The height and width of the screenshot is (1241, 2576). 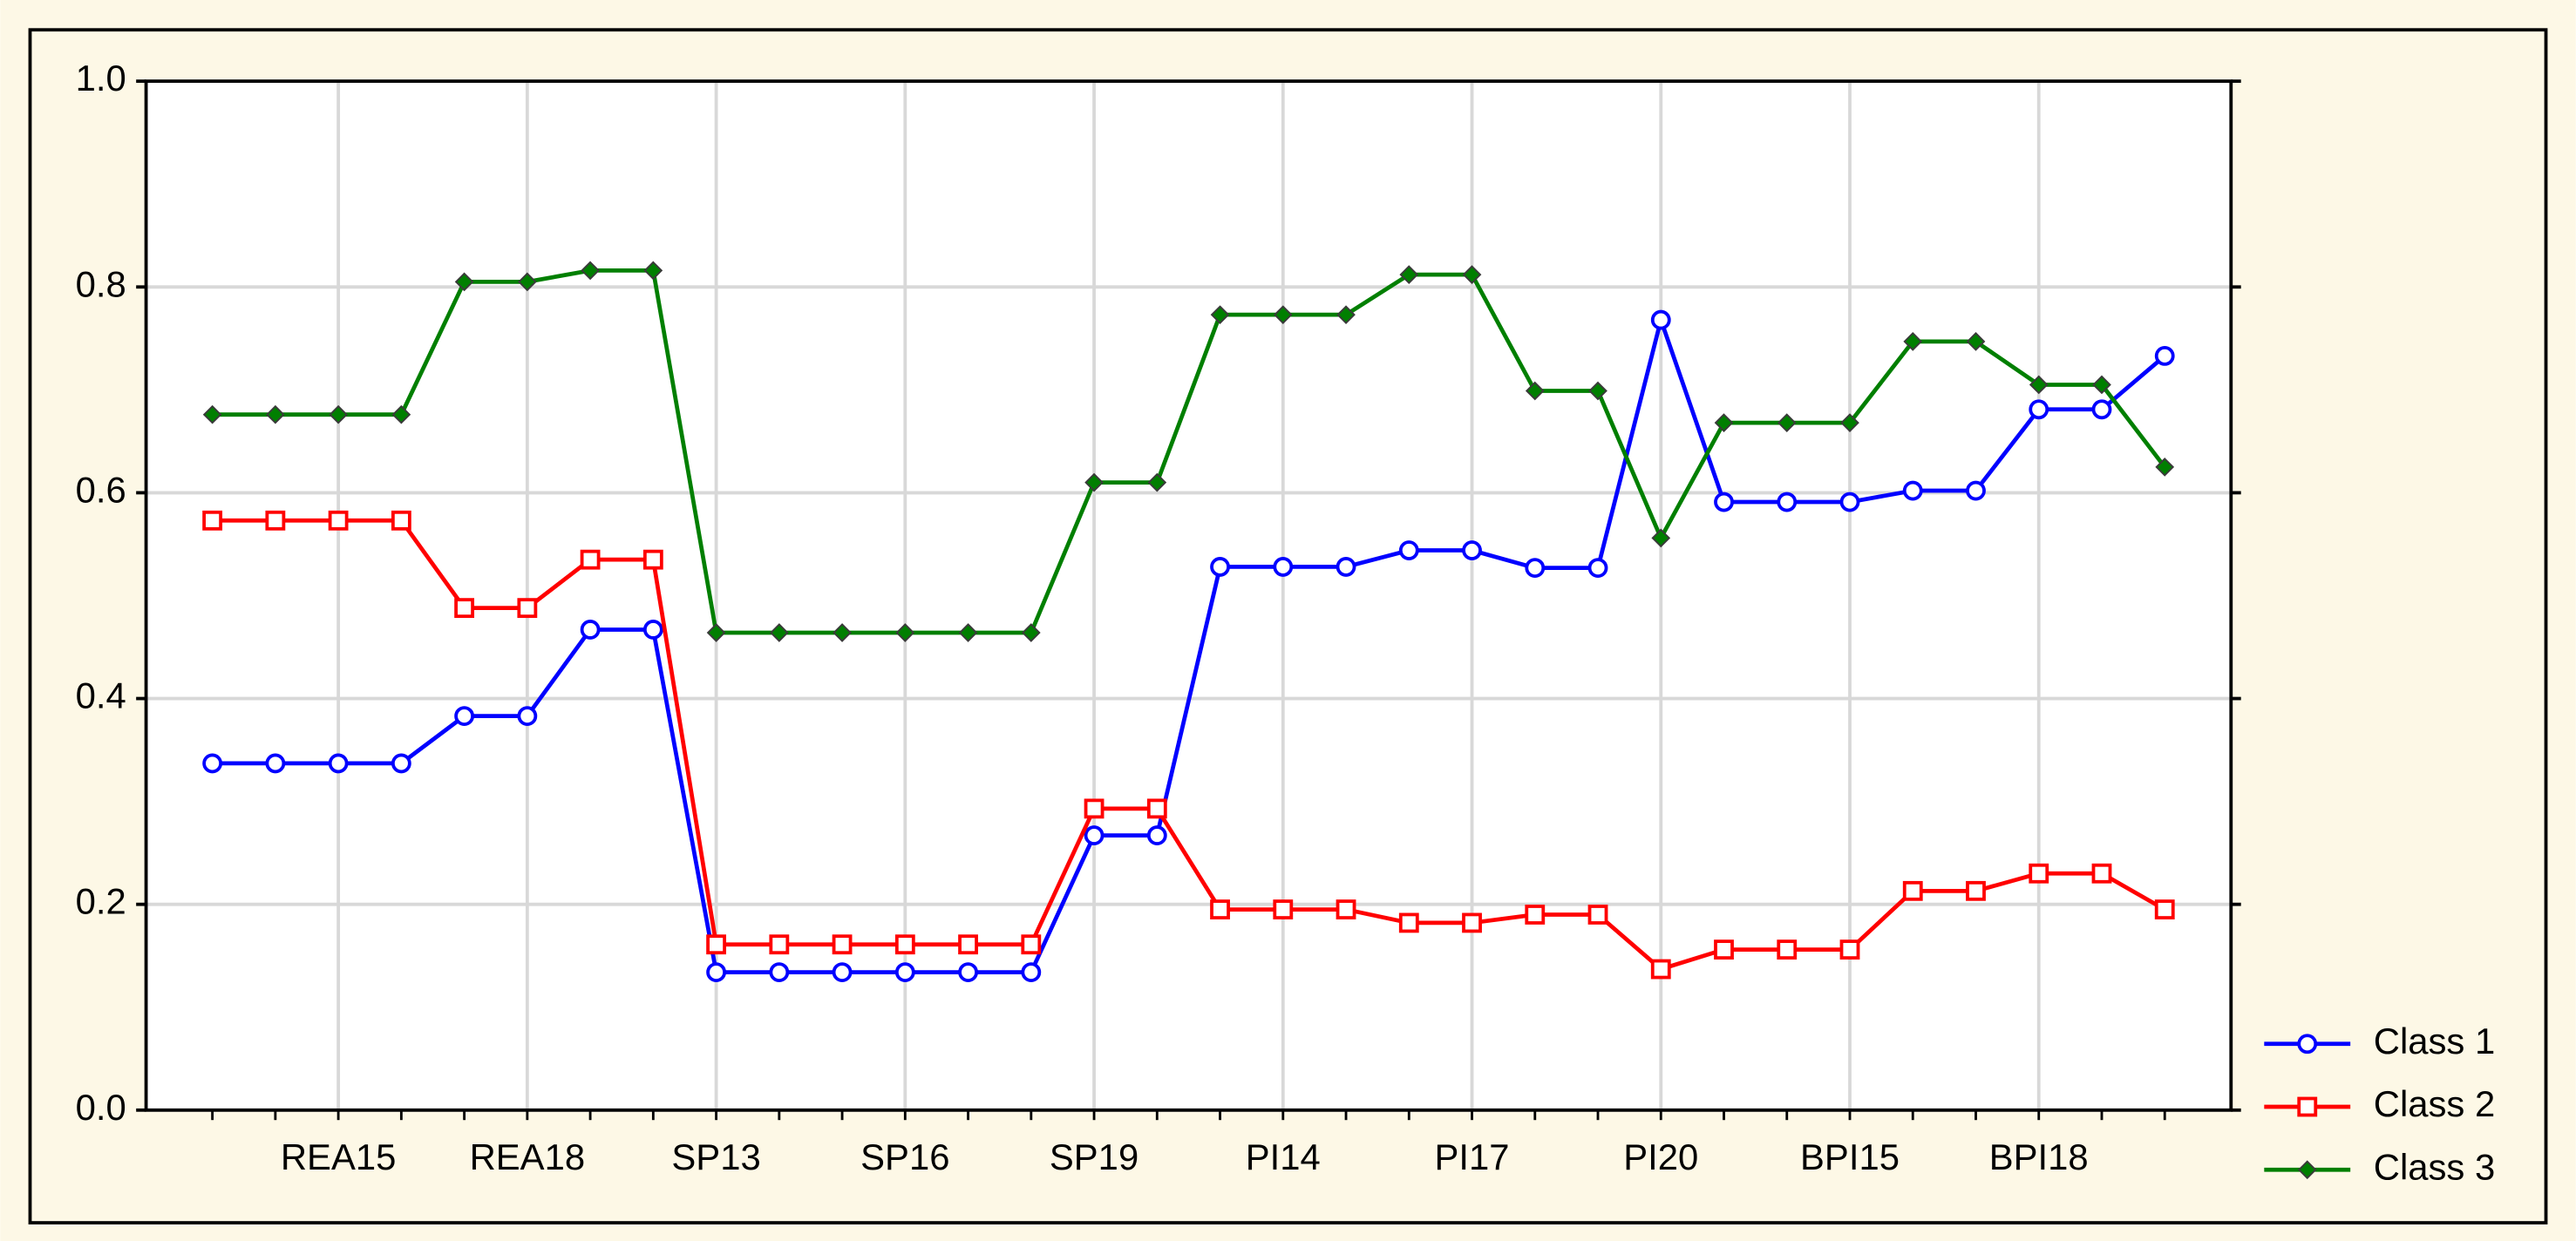 I want to click on x-tick-label: BPI18, so click(x=2039, y=1156).